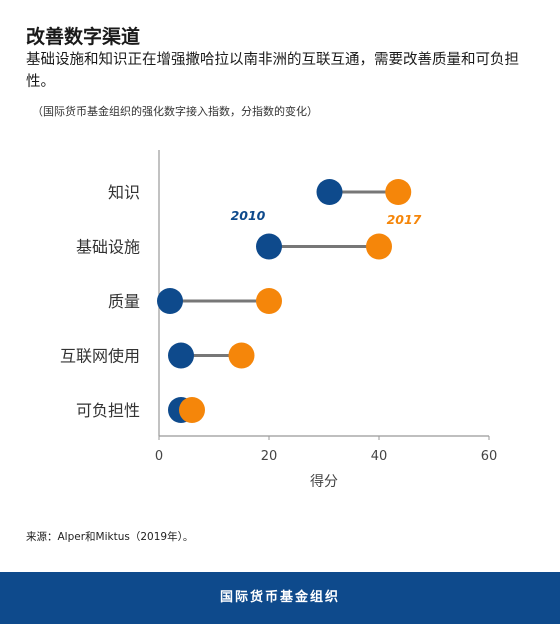  Describe the element at coordinates (404, 219) in the screenshot. I see `series-label-2017: 2017` at that location.